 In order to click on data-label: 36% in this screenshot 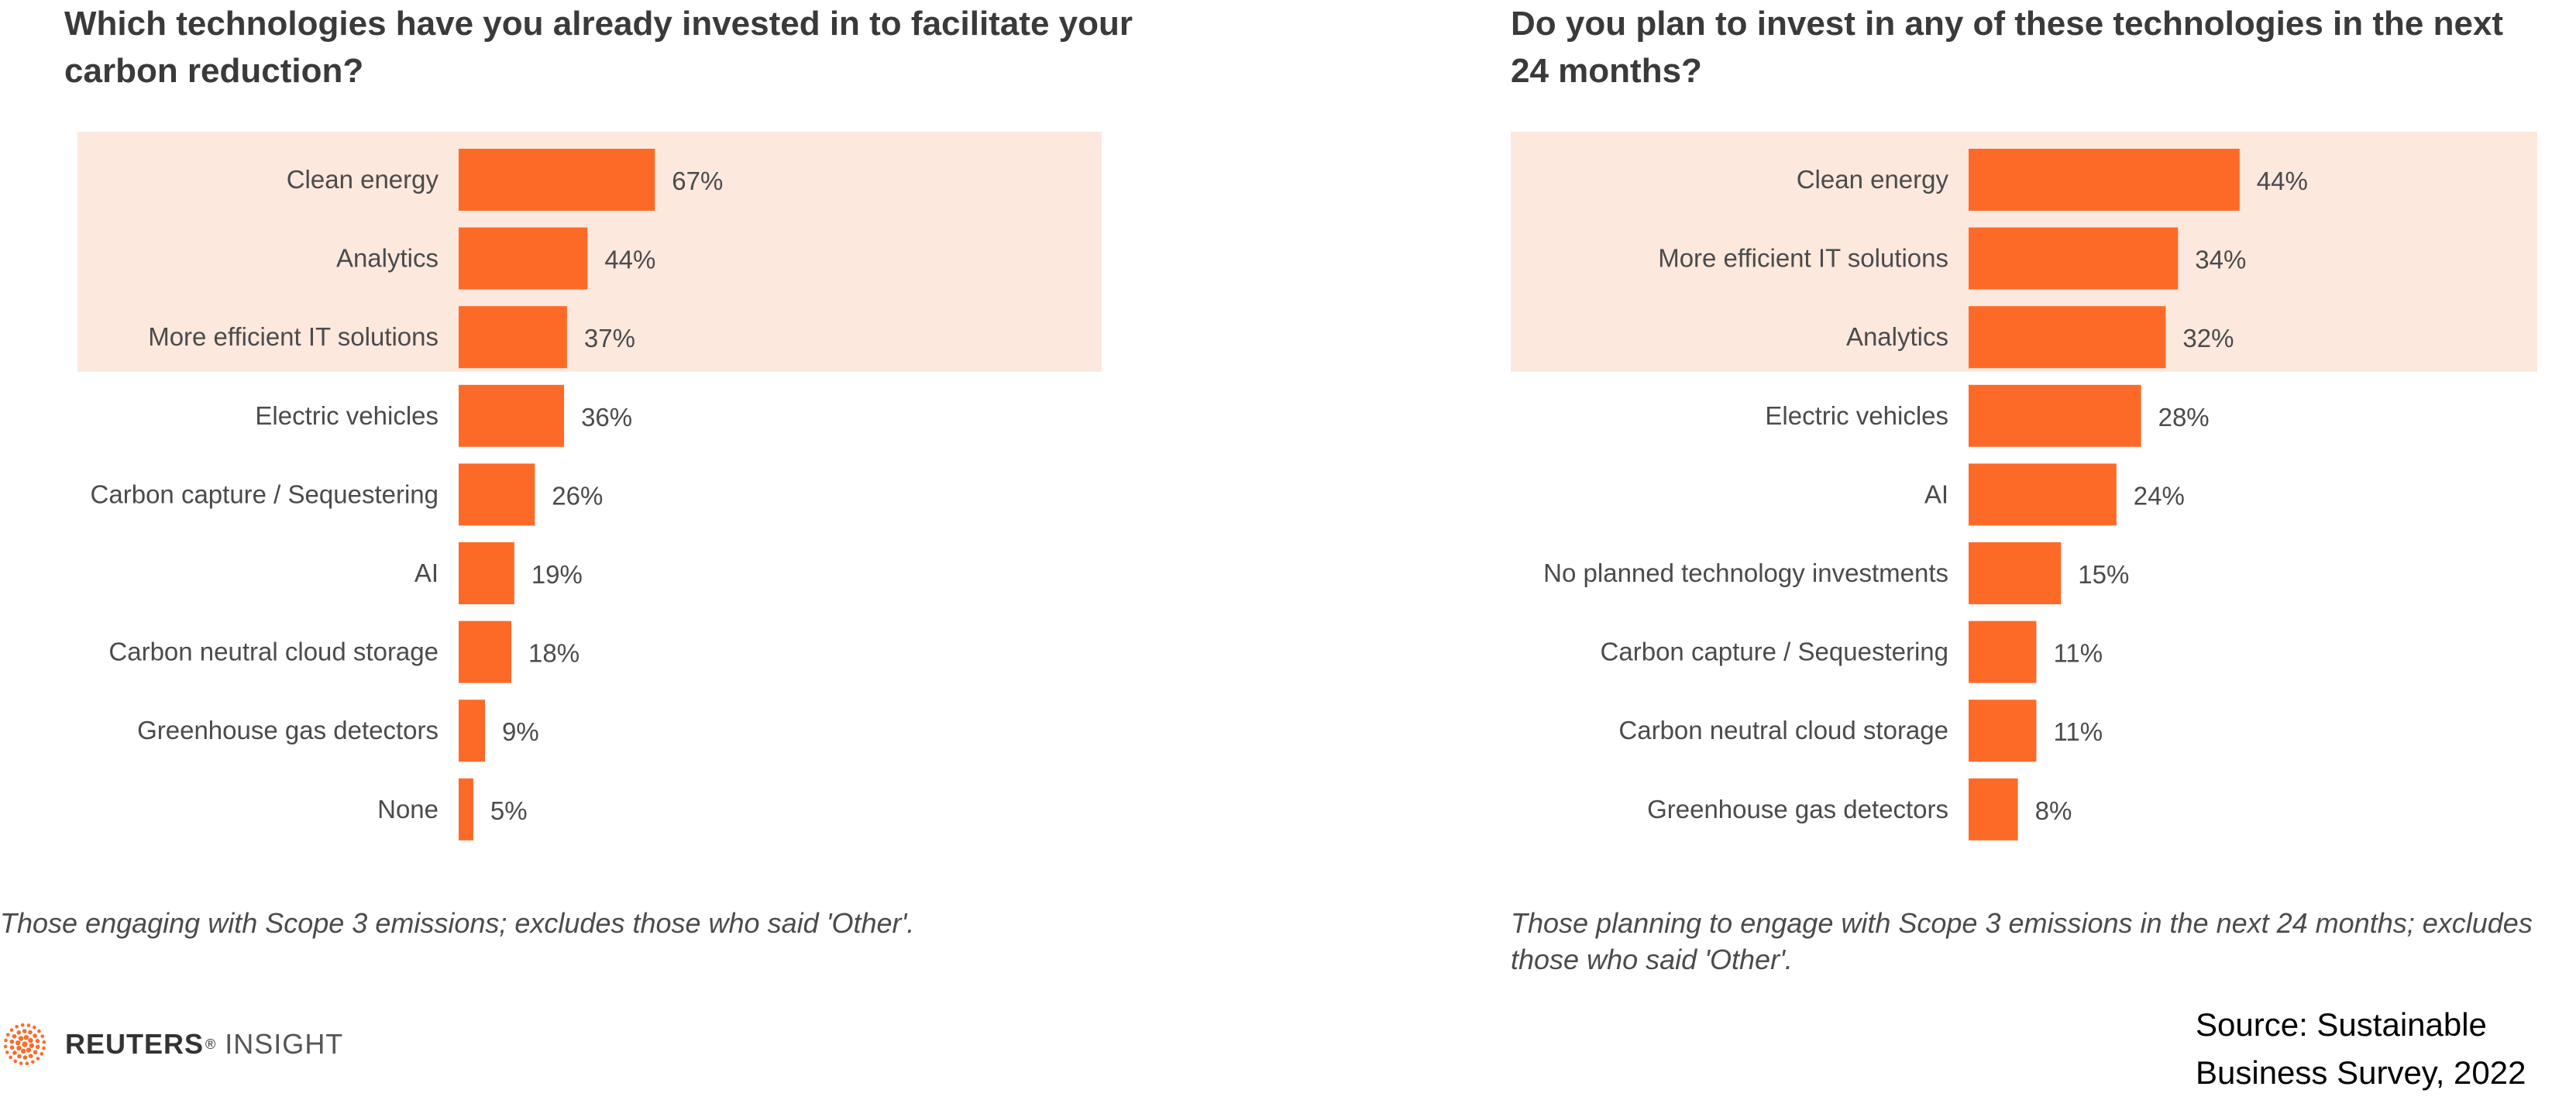, I will do `click(606, 417)`.